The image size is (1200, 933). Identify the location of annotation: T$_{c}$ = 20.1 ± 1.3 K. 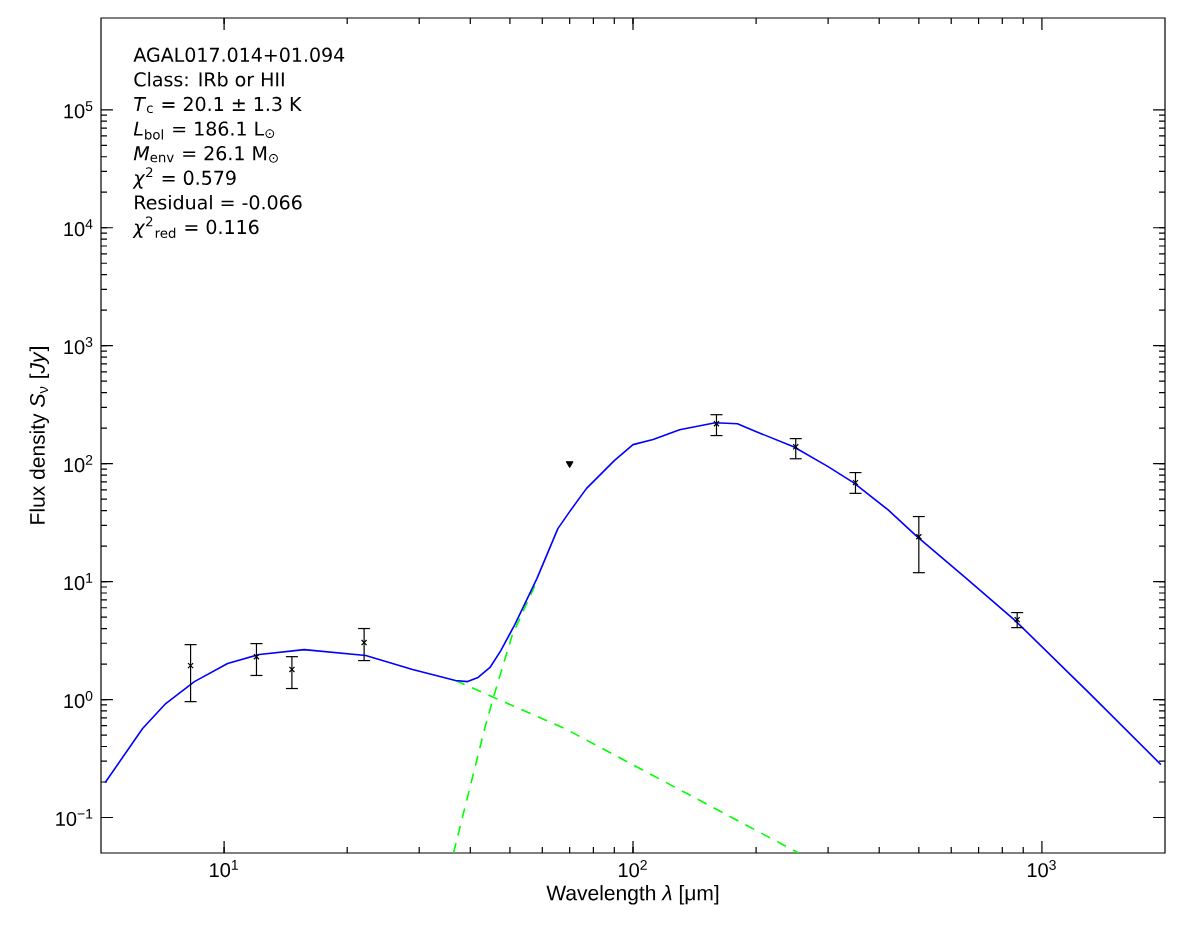
(218, 105).